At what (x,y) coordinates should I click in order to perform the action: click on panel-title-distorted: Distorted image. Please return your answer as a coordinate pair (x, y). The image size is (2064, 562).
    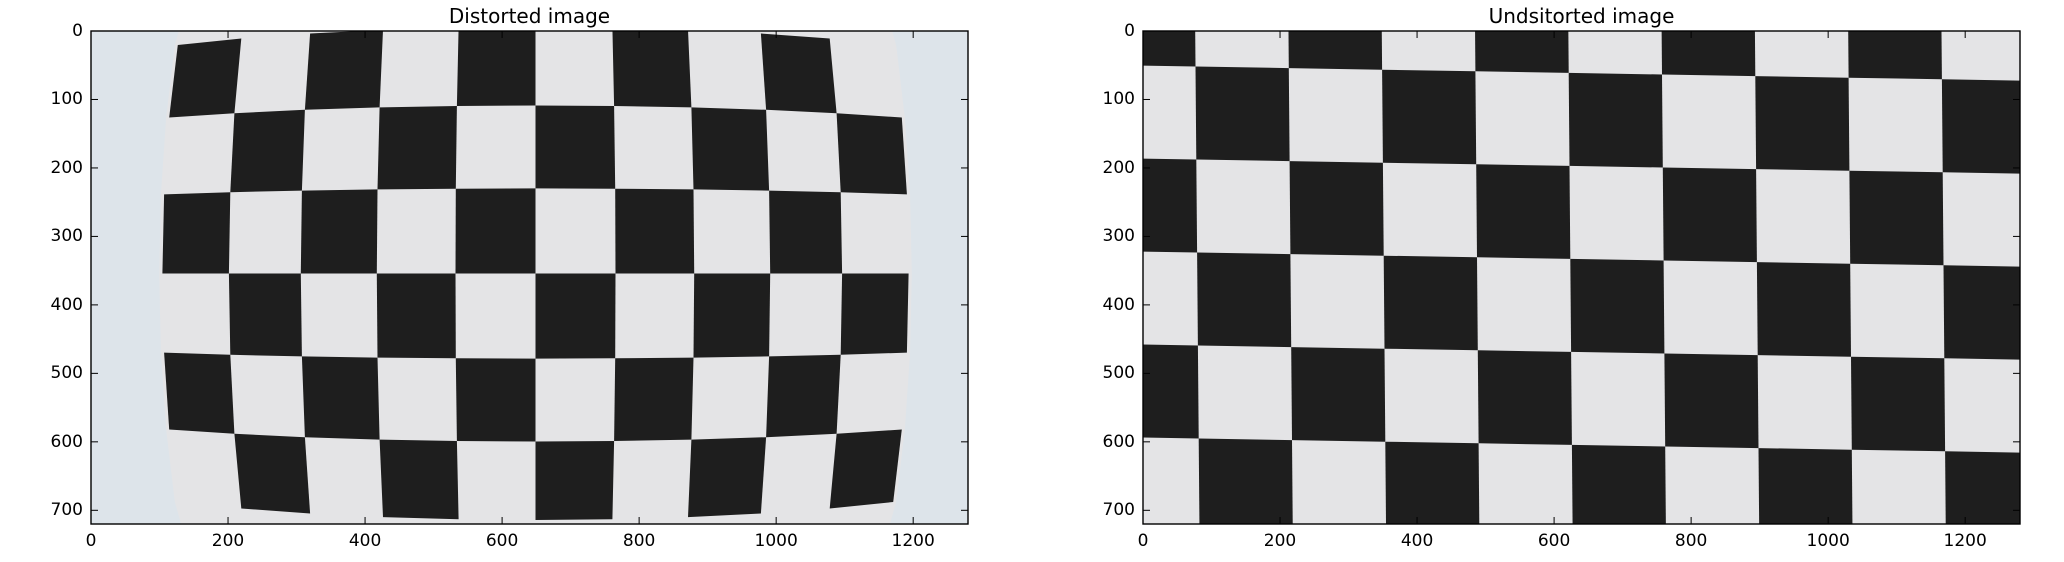
    Looking at the image, I should click on (529, 16).